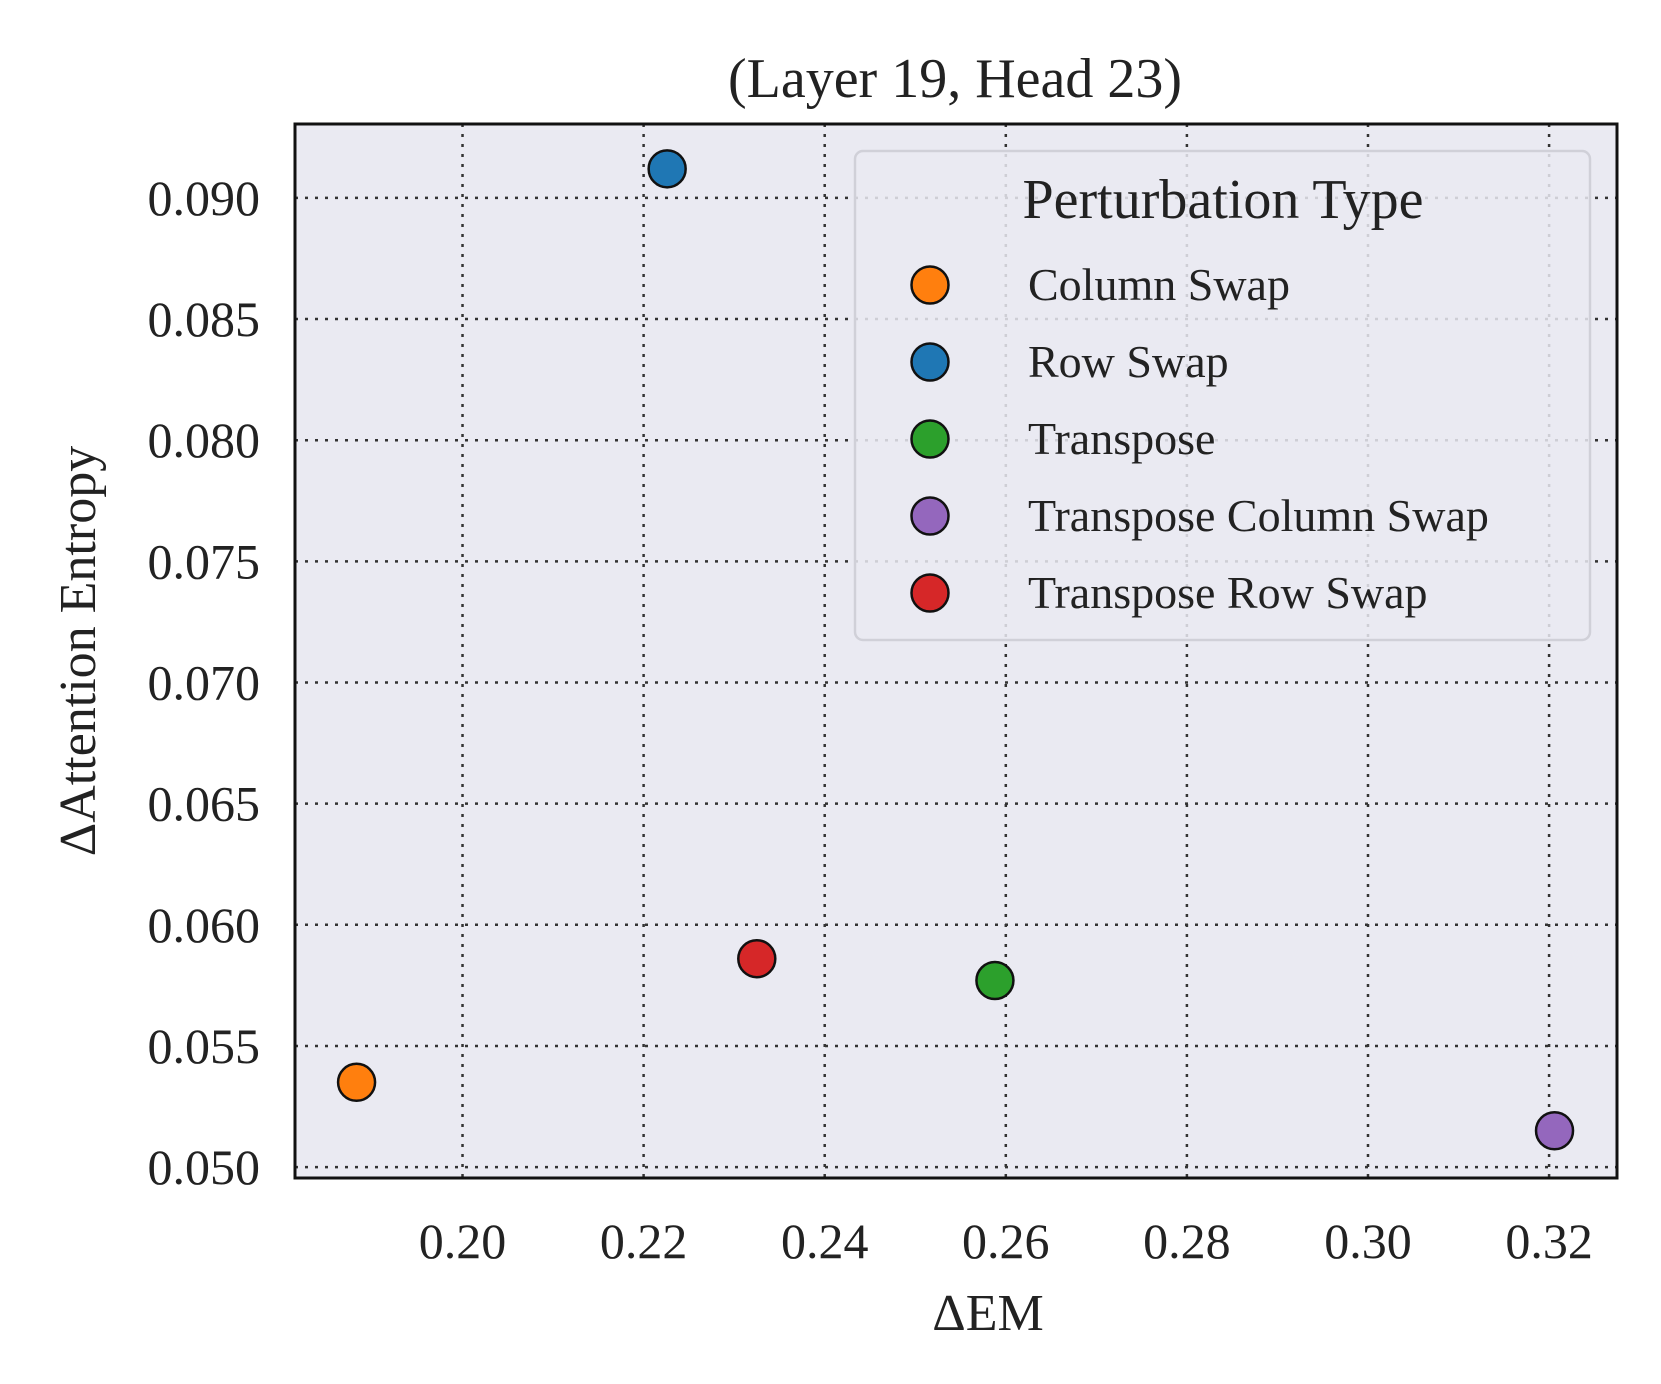 The height and width of the screenshot is (1384, 1661). Describe the element at coordinates (955, 79) in the screenshot. I see `chart-title: (Layer 19, Head 23)` at that location.